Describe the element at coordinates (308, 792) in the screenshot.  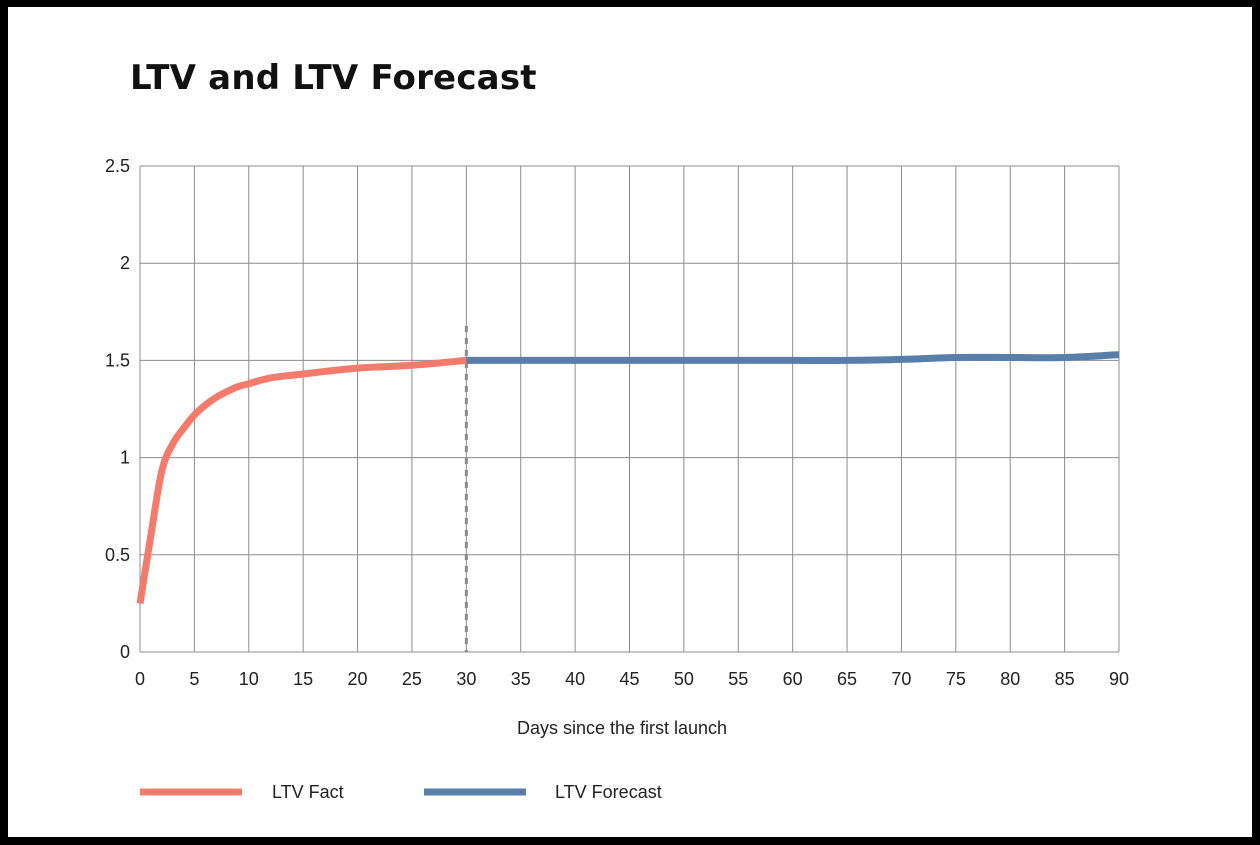
I see `legend-label-ltv-fact: LTV Fact` at that location.